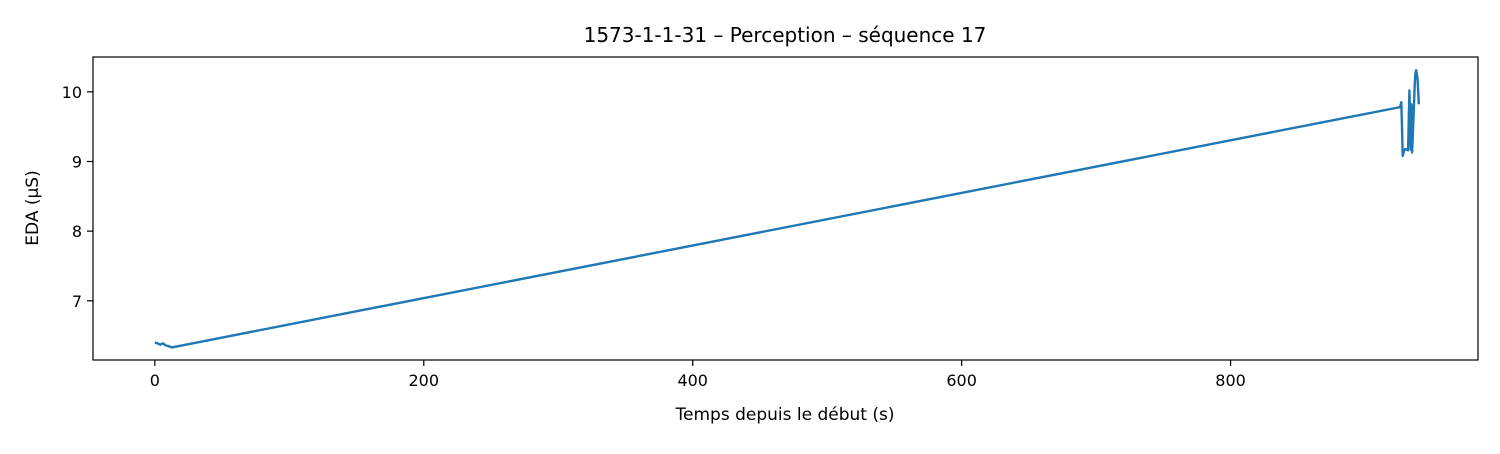 The image size is (1500, 454). What do you see at coordinates (785, 415) in the screenshot?
I see `x-axis-label: Temps depuis le début (s)` at bounding box center [785, 415].